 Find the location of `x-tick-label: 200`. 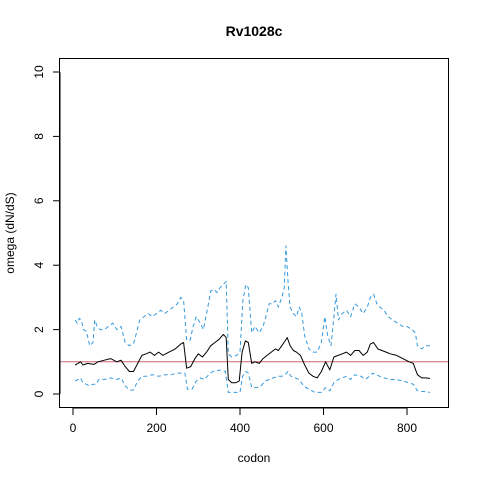

x-tick-label: 200 is located at coordinates (156, 428).